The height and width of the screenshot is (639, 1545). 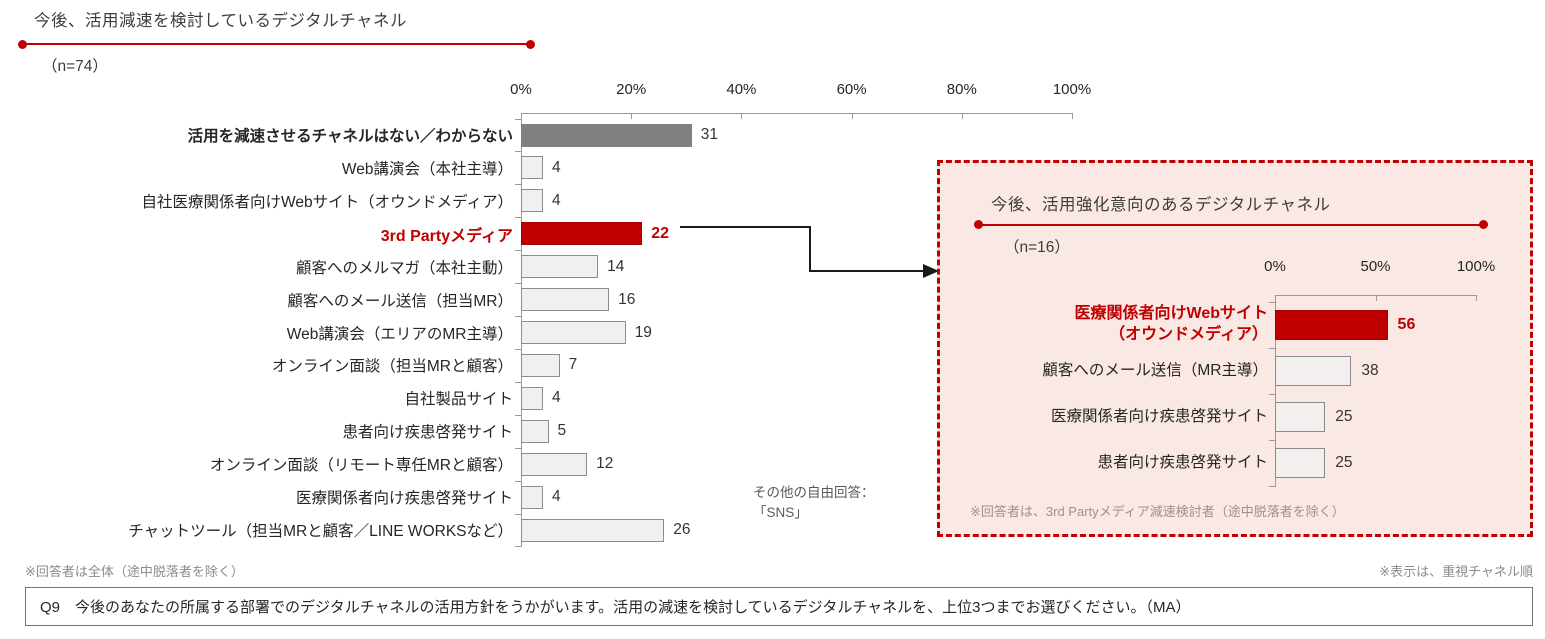 I want to click on bar-label: 活用を減速させるチャネルはない／わからない, so click(x=350, y=136).